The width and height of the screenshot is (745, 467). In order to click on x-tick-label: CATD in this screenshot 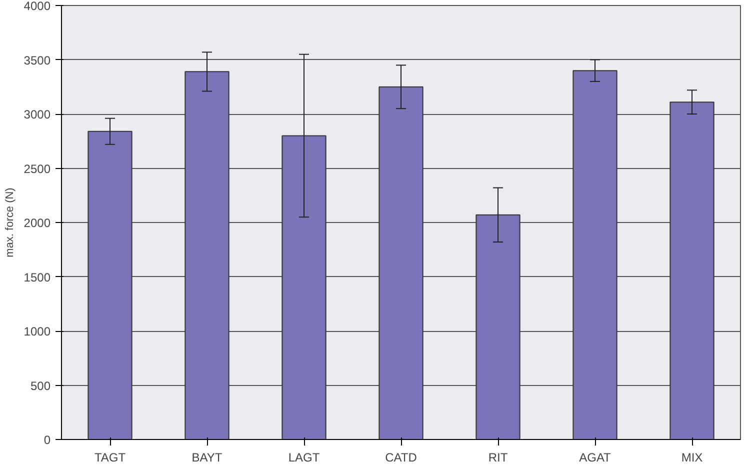, I will do `click(401, 457)`.